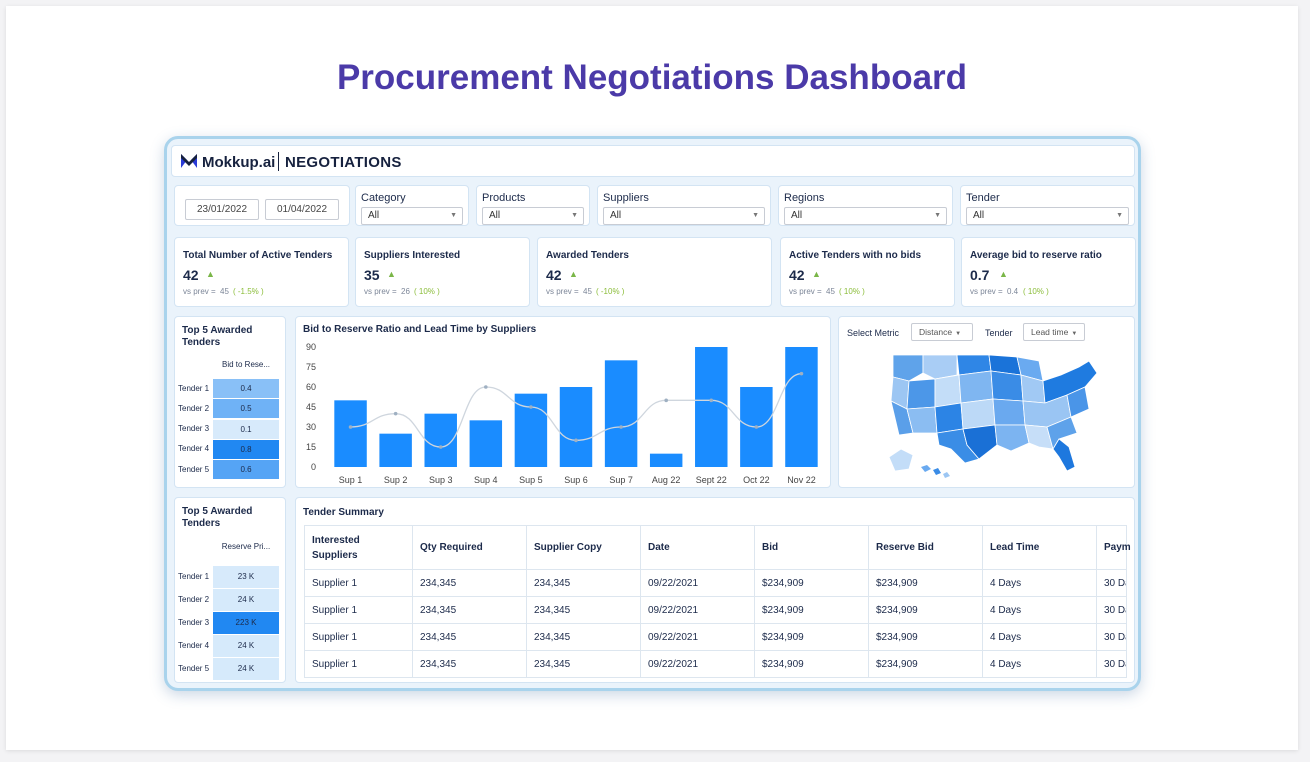 The image size is (1310, 762). I want to click on y-tick-label: 75, so click(311, 367).